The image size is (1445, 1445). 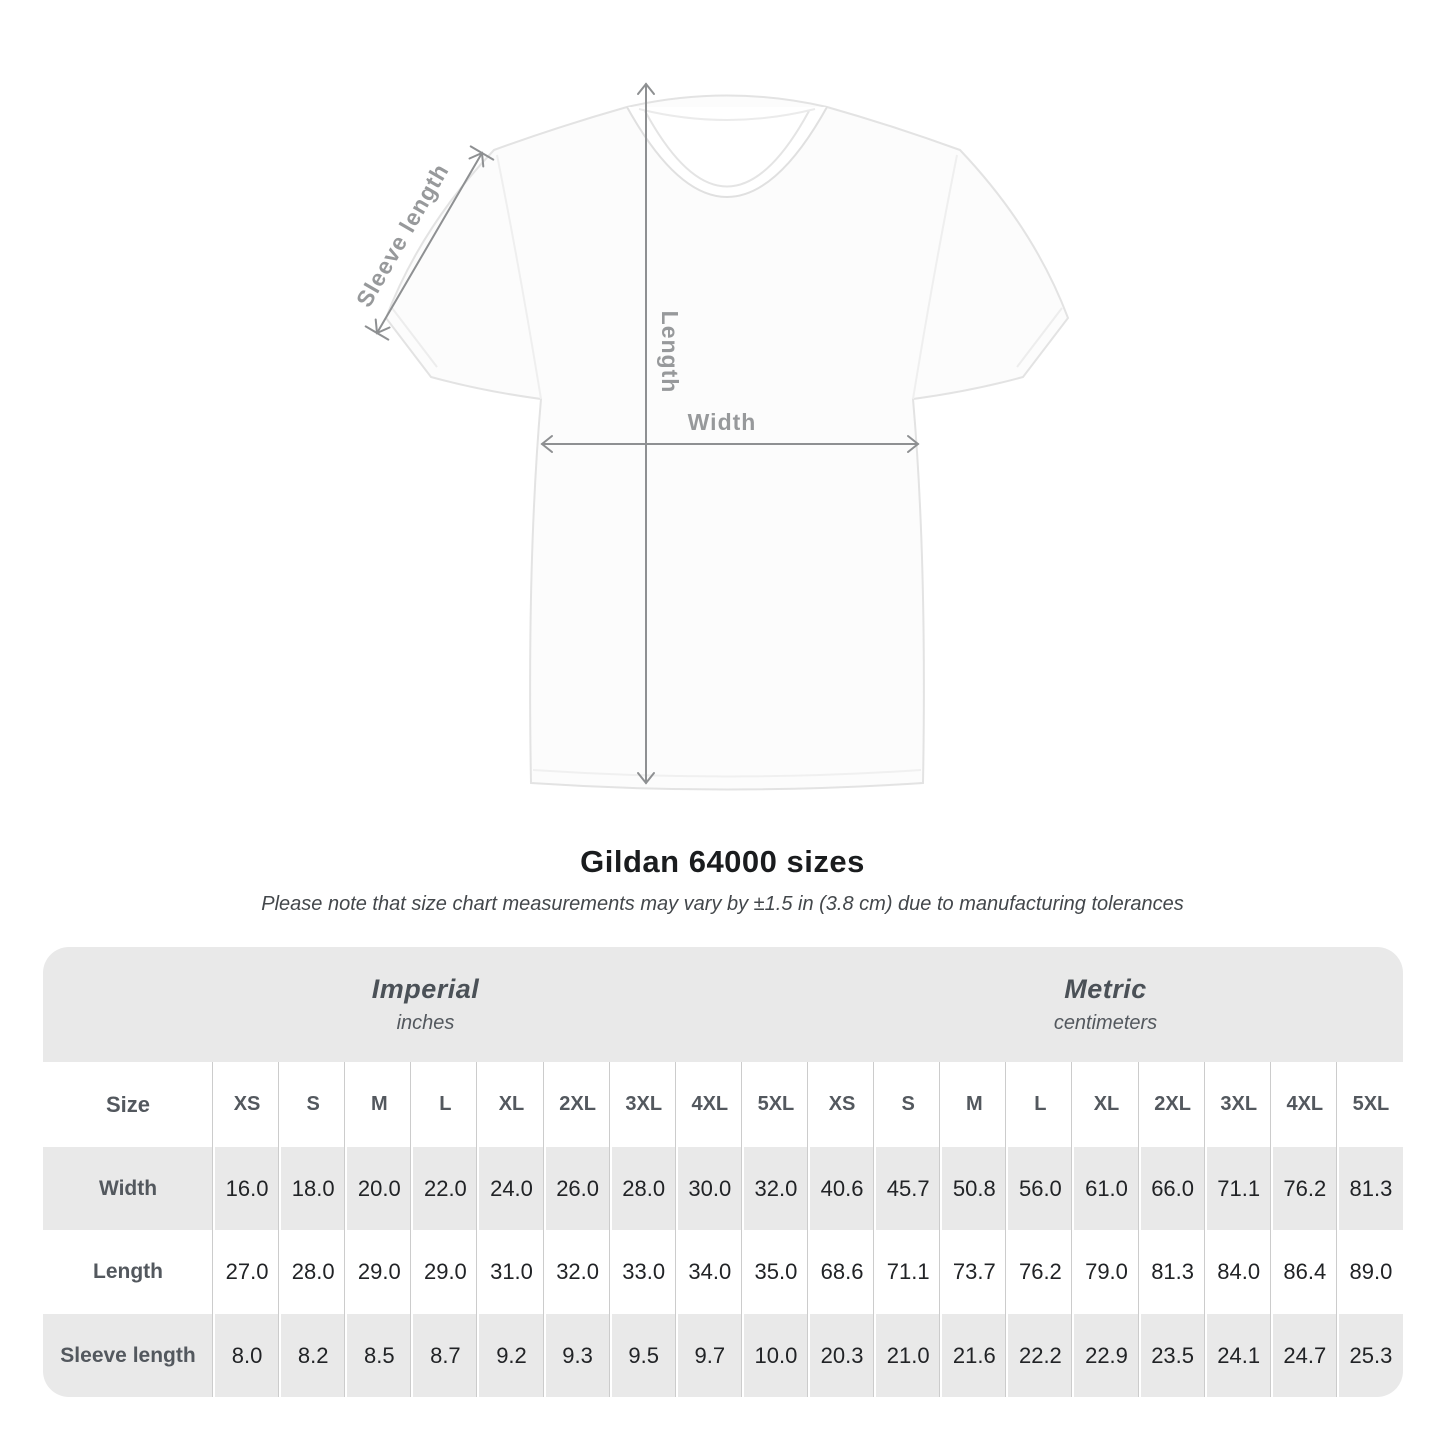 What do you see at coordinates (312, 1355) in the screenshot?
I see `value-cell: 8.2` at bounding box center [312, 1355].